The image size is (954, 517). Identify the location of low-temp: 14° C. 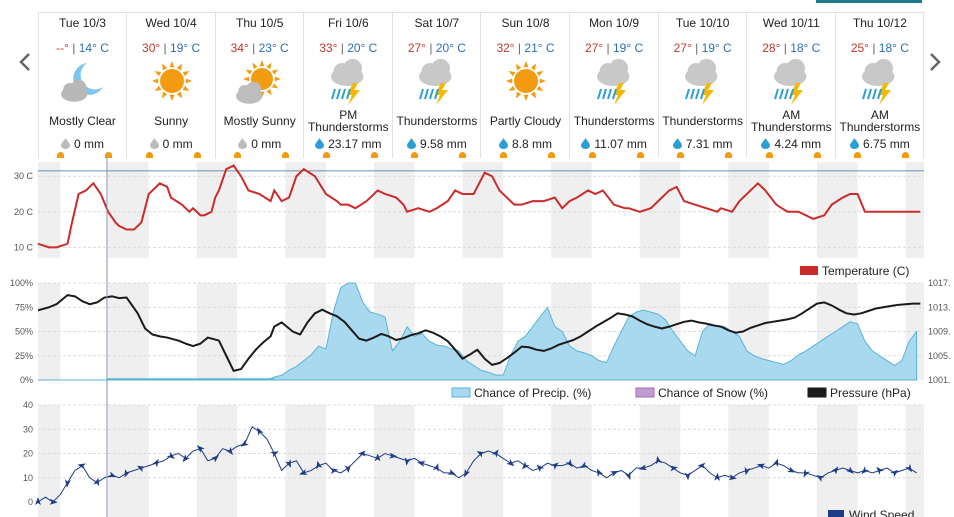
(93, 48).